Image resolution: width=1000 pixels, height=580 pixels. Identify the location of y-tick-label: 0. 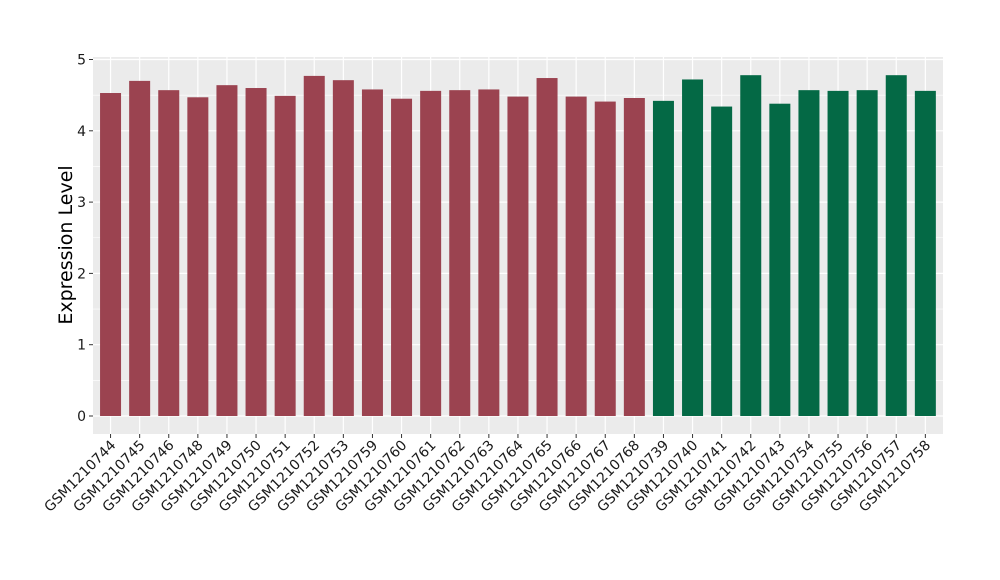
(81, 417).